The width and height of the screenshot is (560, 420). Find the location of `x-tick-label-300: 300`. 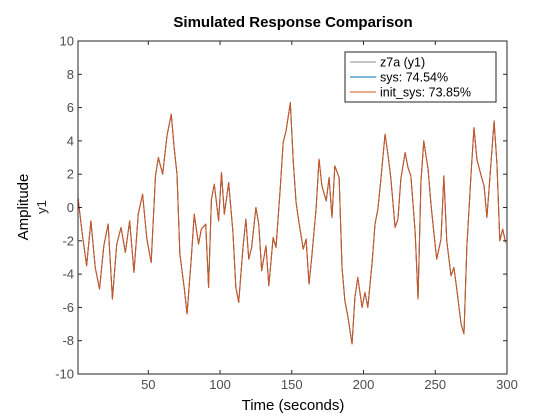

x-tick-label-300: 300 is located at coordinates (507, 384).